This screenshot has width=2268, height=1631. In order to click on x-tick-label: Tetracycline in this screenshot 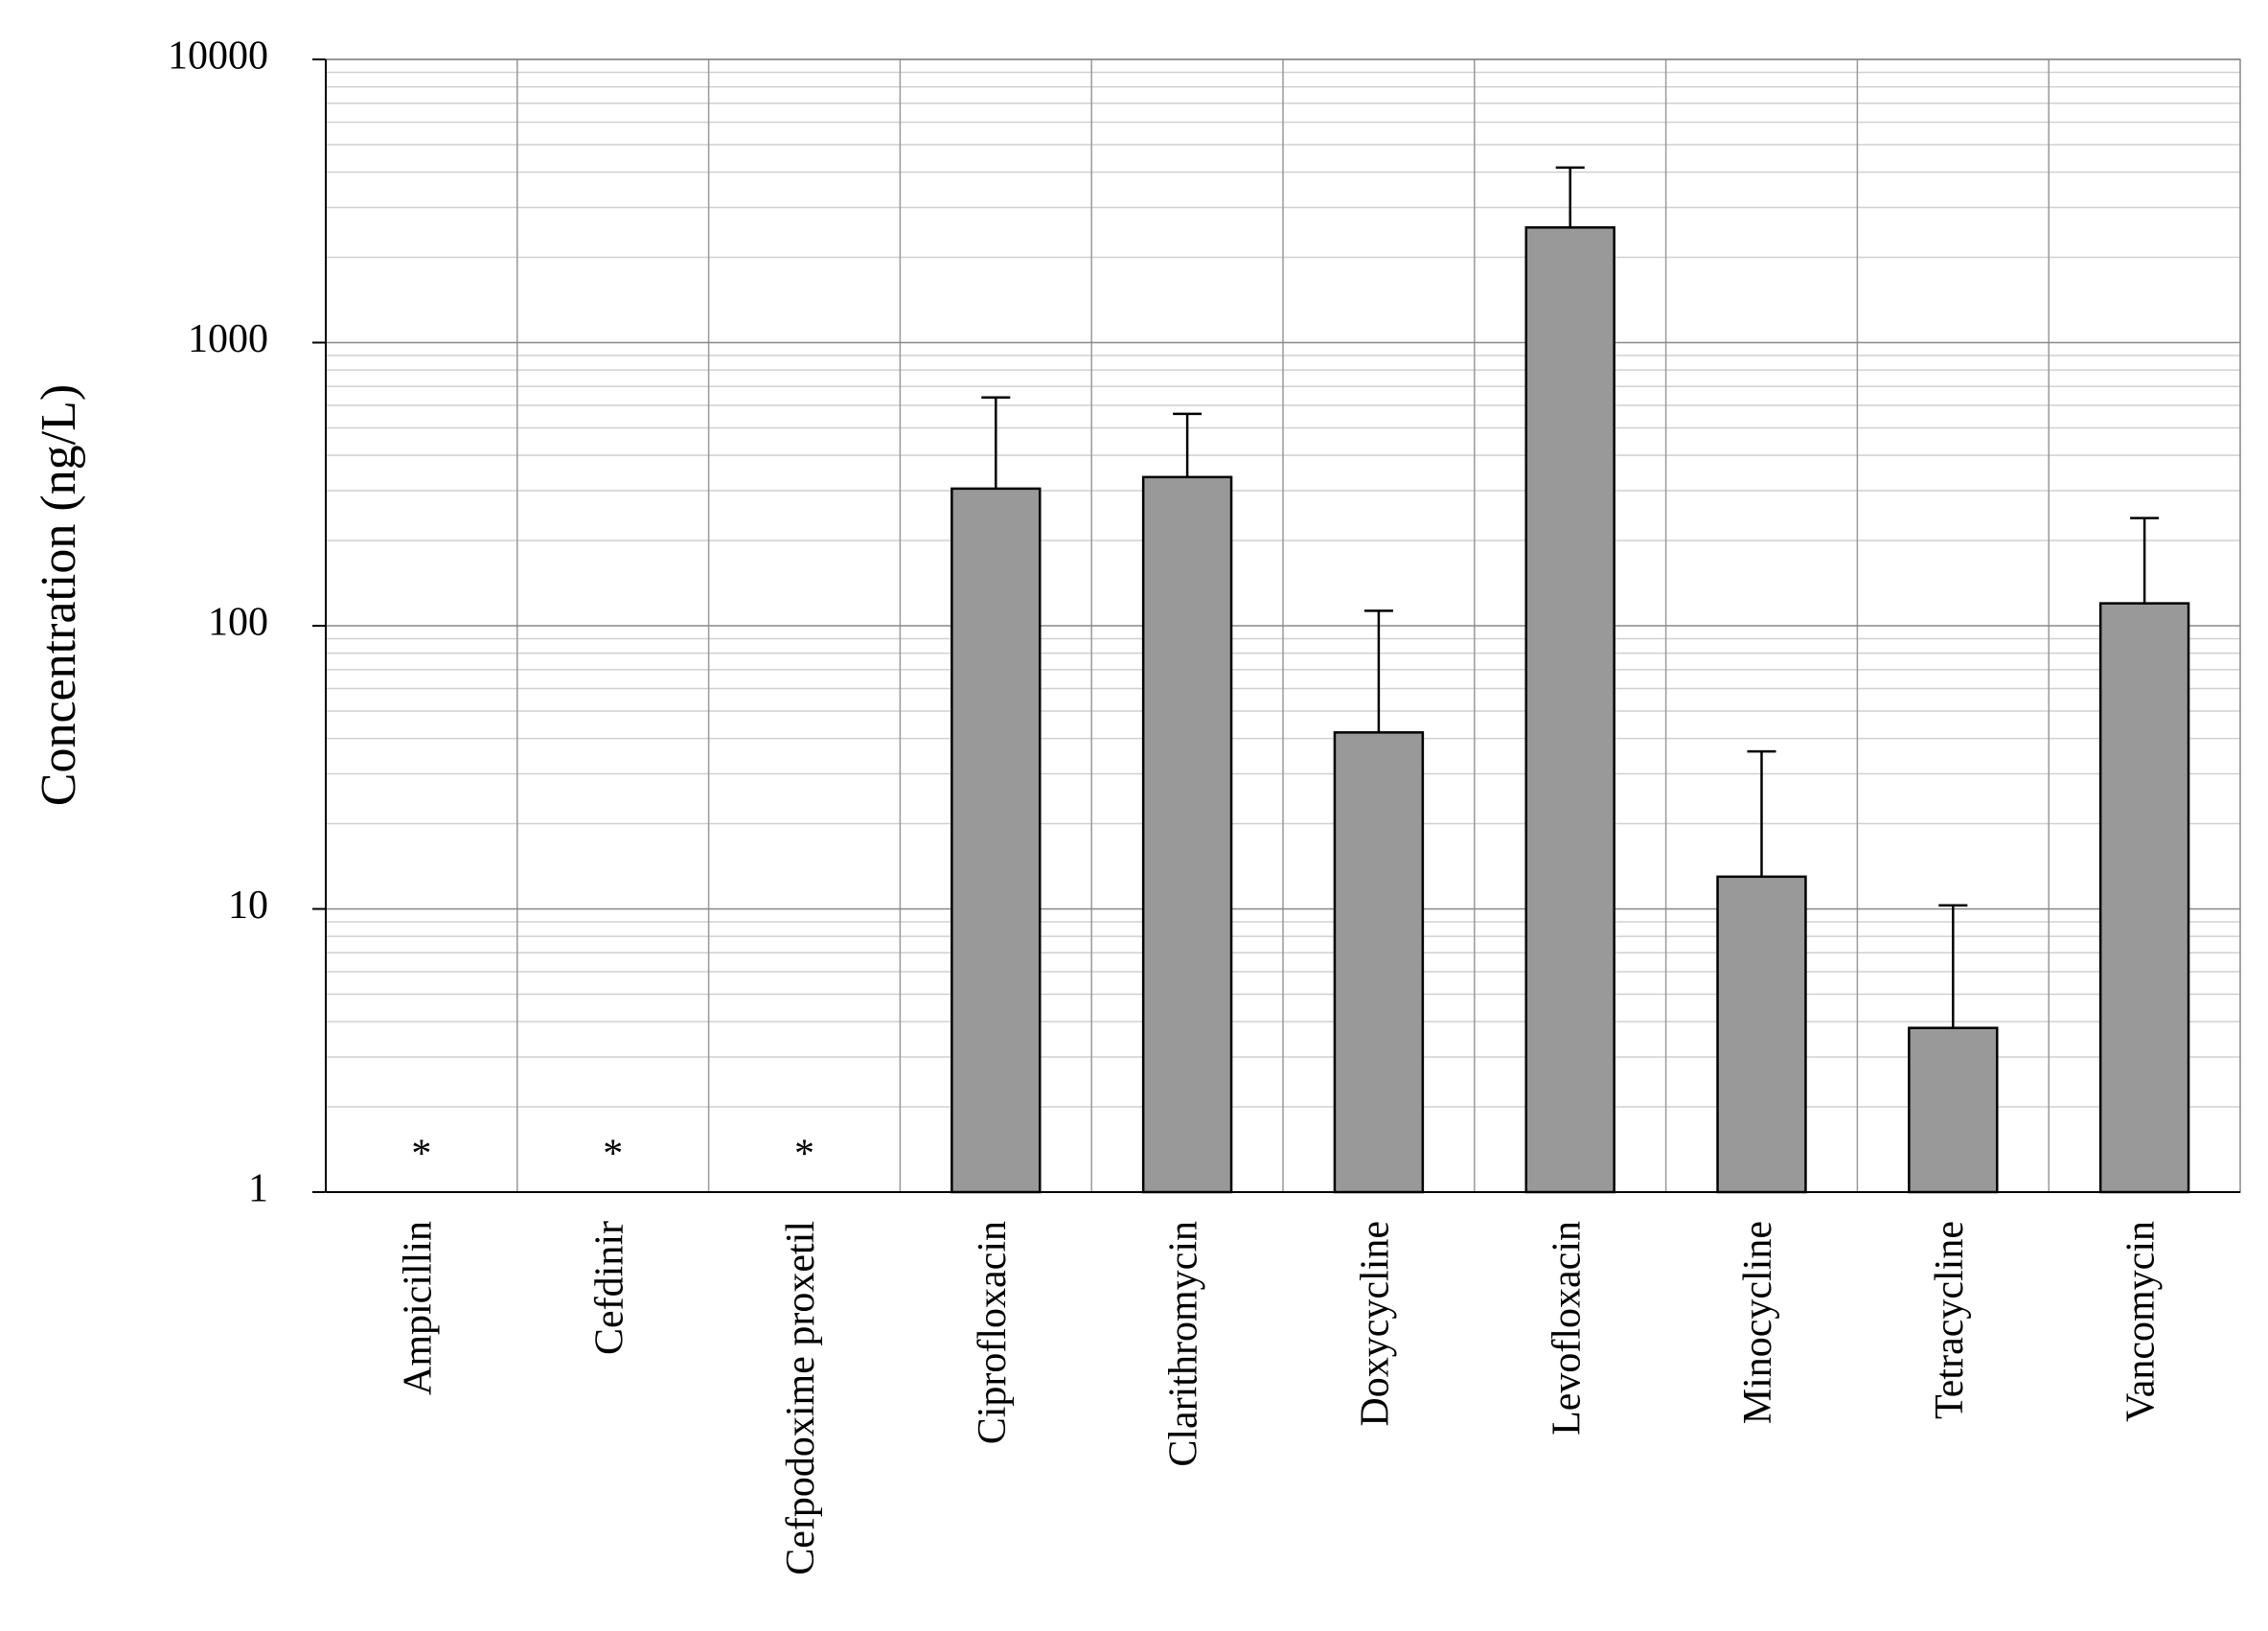, I will do `click(1950, 1320)`.